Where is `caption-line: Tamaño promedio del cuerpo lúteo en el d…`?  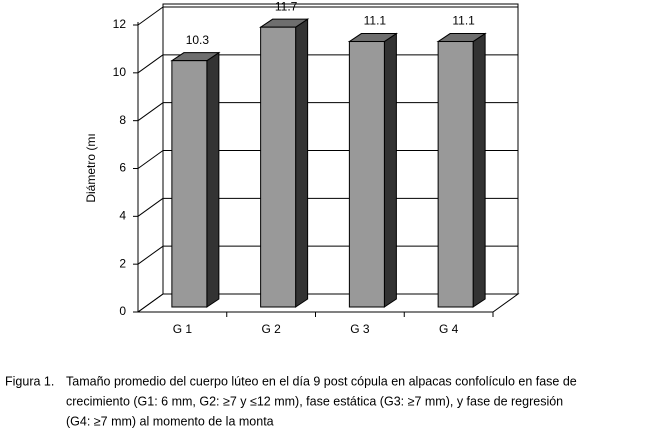
caption-line: Tamaño promedio del cuerpo lúteo en el d… is located at coordinates (321, 381).